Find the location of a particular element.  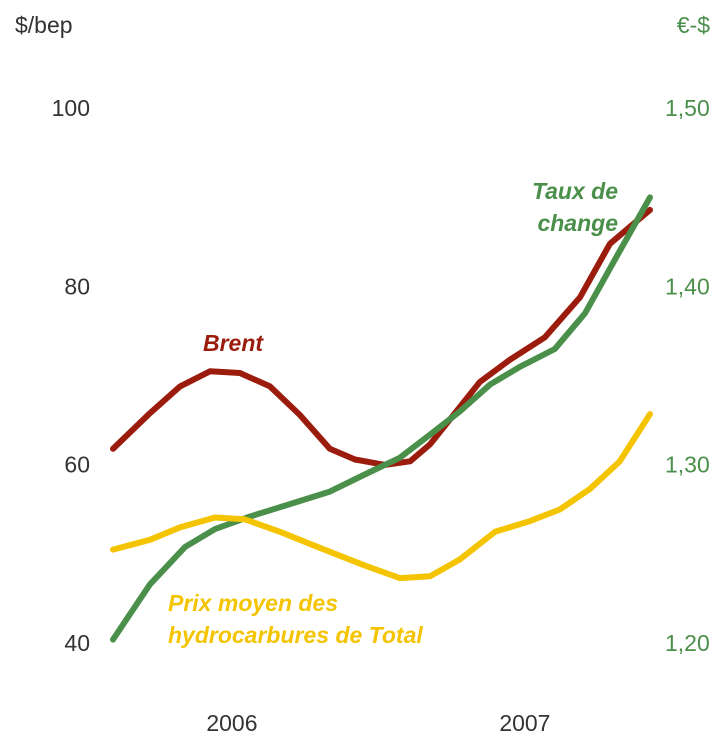

y-tick-label: 80 is located at coordinates (77, 286).